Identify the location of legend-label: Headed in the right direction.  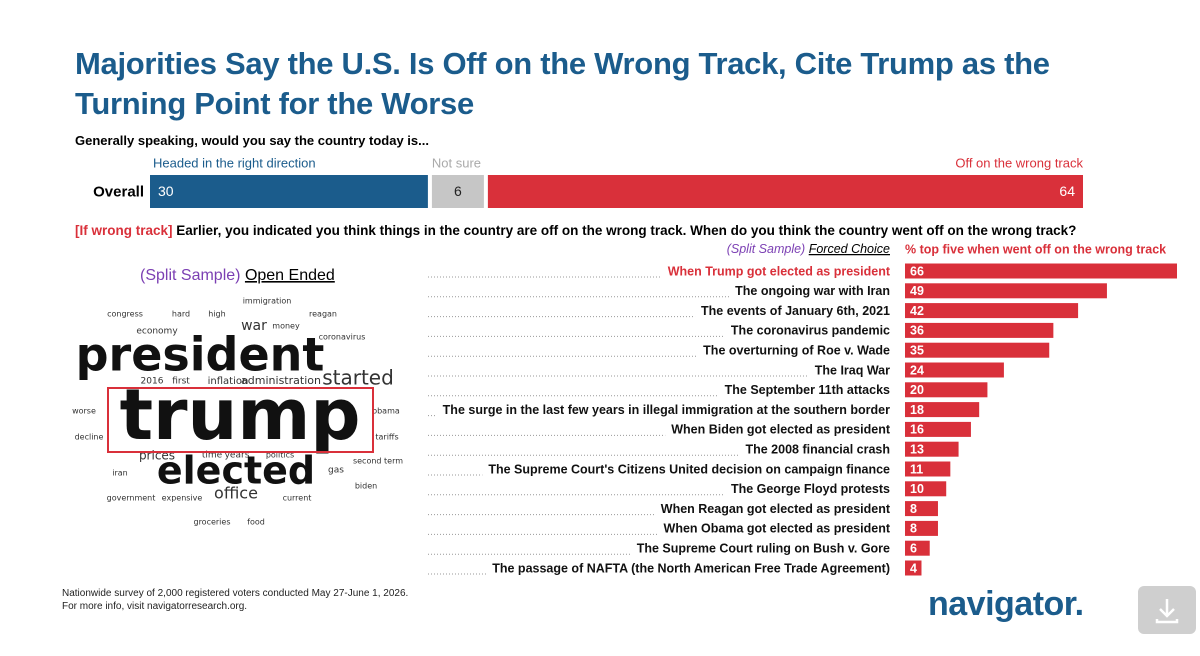
(234, 162).